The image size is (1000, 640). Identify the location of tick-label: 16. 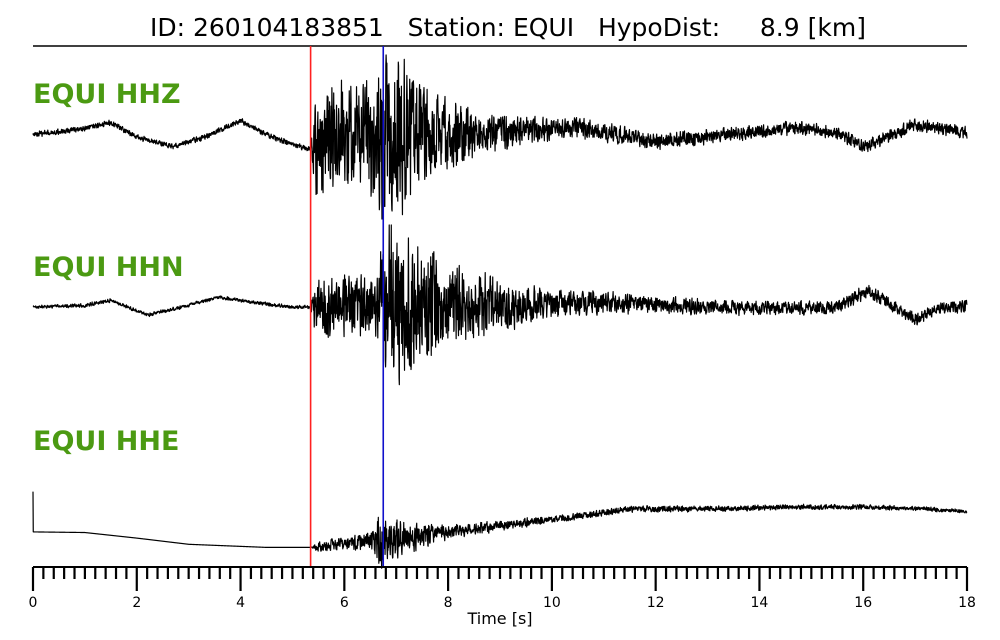
(863, 603).